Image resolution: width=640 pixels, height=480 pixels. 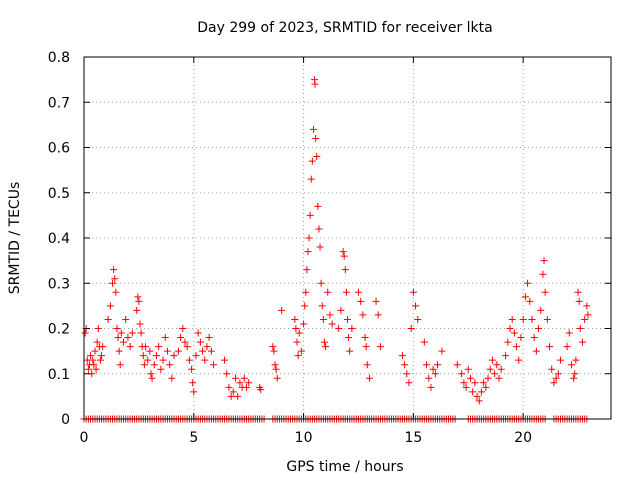 What do you see at coordinates (413, 438) in the screenshot?
I see `x-tick-label: 15` at bounding box center [413, 438].